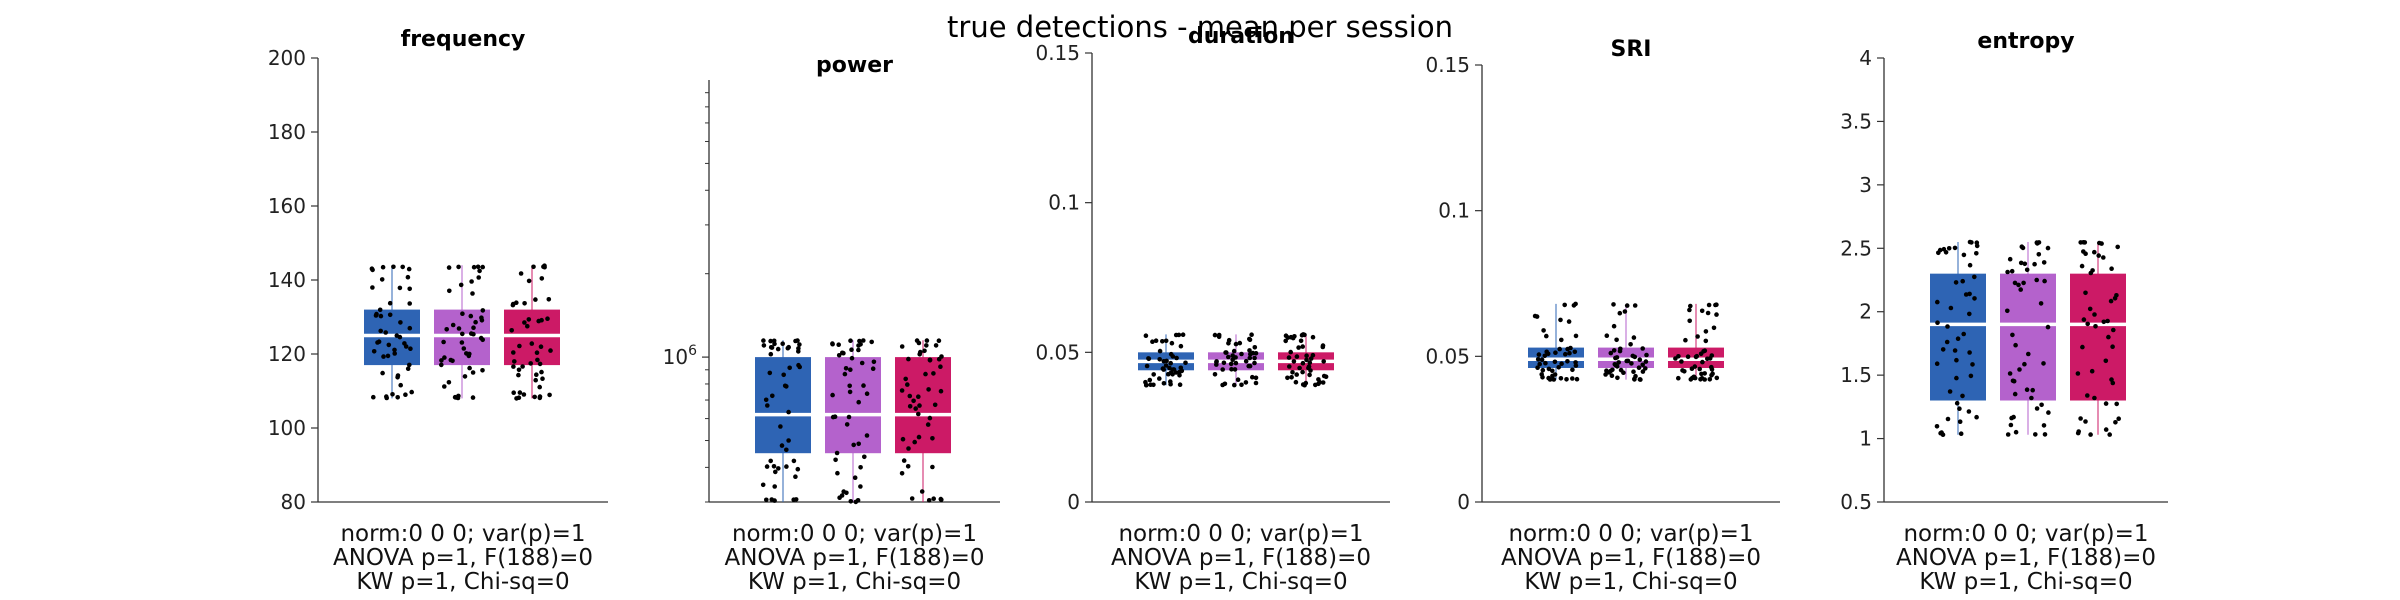  I want to click on y-tick-label: 0.5, so click(1856, 502).